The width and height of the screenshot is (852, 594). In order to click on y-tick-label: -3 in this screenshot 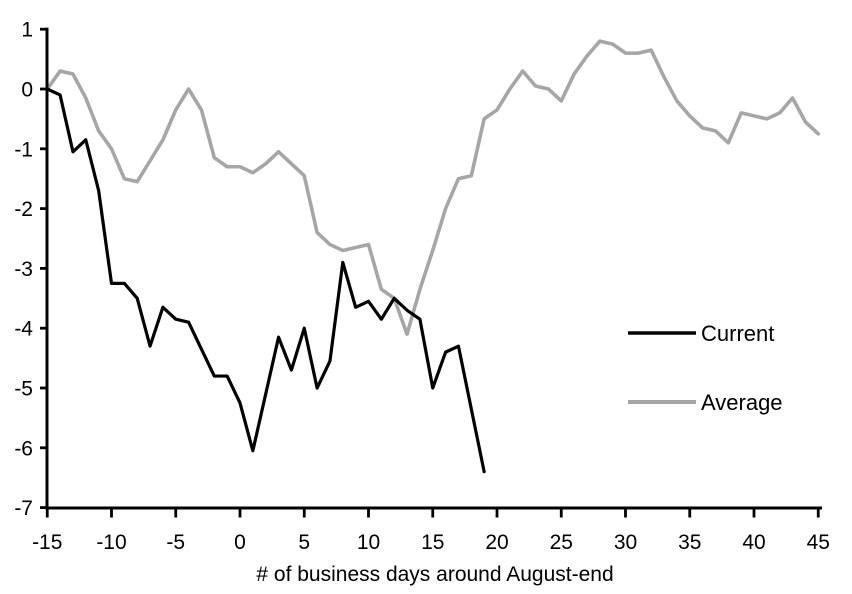, I will do `click(23, 269)`.